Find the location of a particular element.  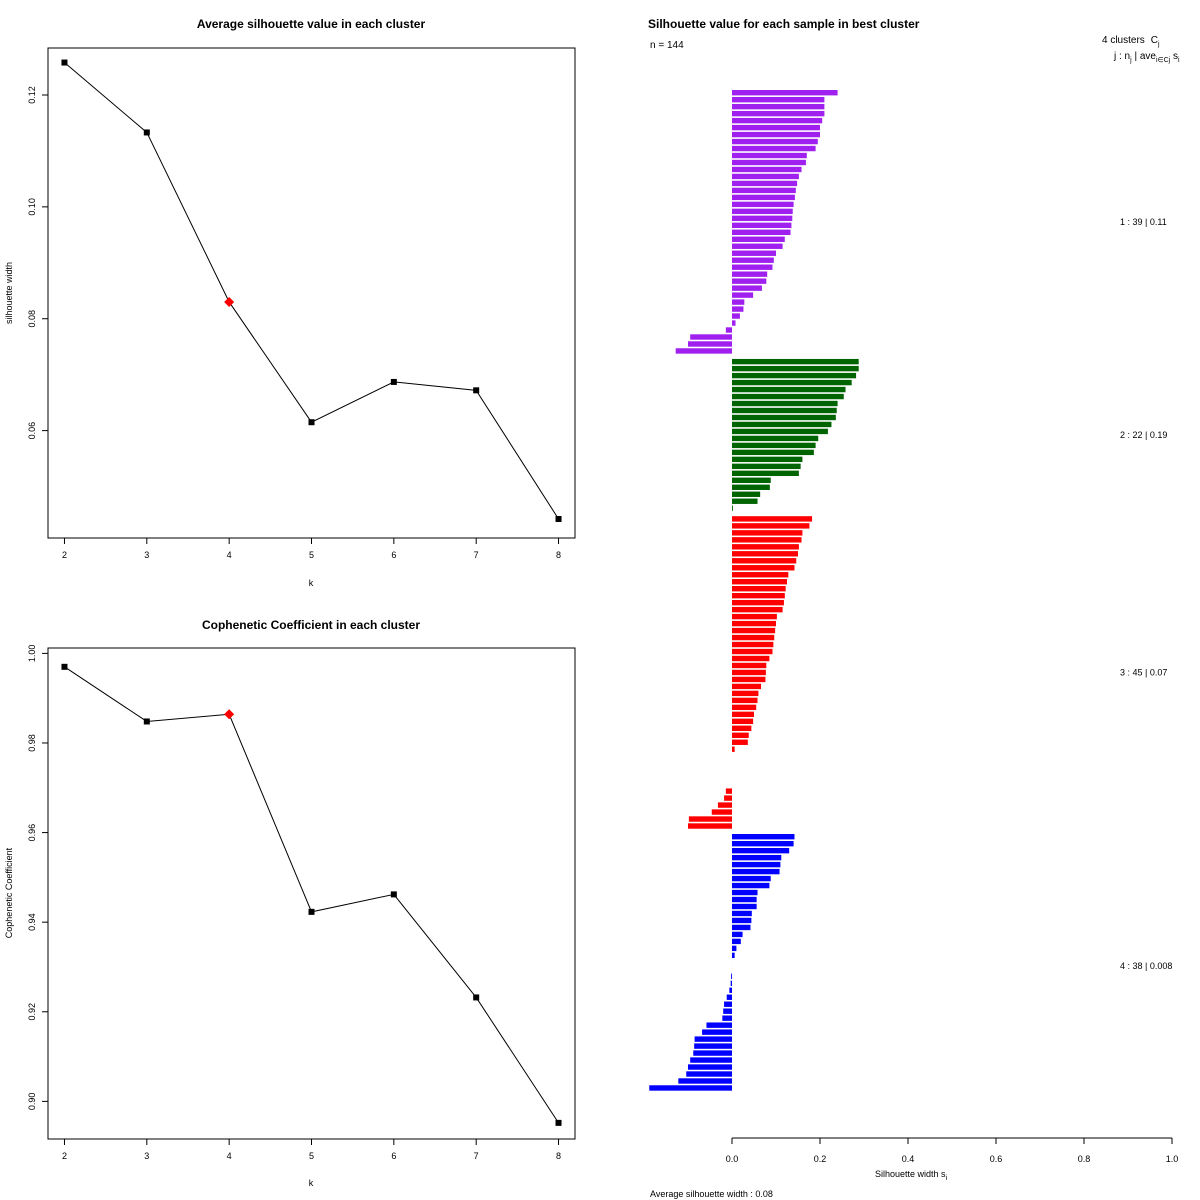

header-ave-sub: i∈Cj is located at coordinates (1163, 60).